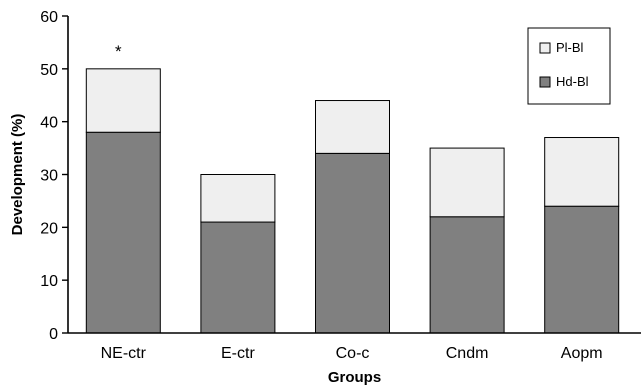 This screenshot has height=392, width=641. Describe the element at coordinates (123, 232) in the screenshot. I see `bar-hd-bl-ne-ctr` at that location.